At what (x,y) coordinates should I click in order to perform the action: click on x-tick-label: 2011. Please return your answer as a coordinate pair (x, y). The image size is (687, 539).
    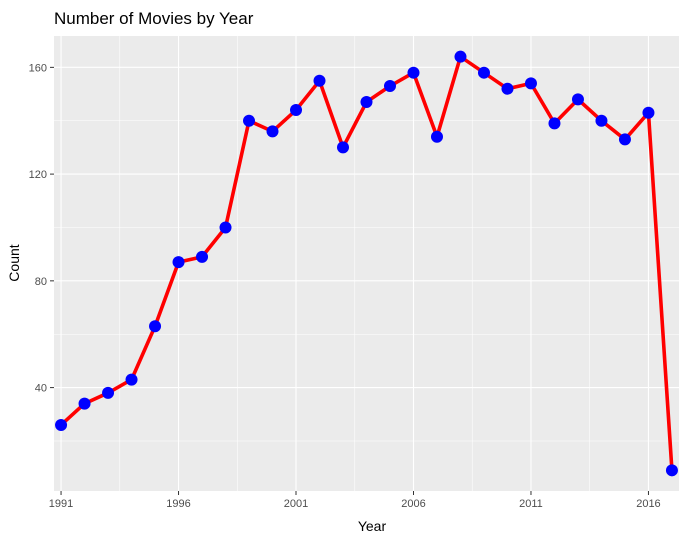
    Looking at the image, I should click on (531, 504).